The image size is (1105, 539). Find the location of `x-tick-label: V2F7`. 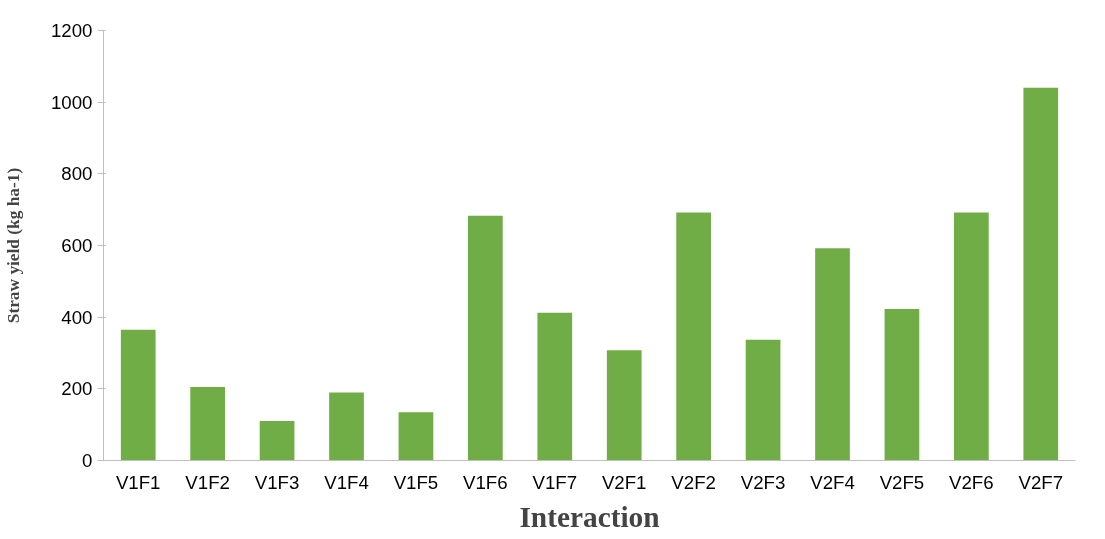

x-tick-label: V2F7 is located at coordinates (1041, 482).